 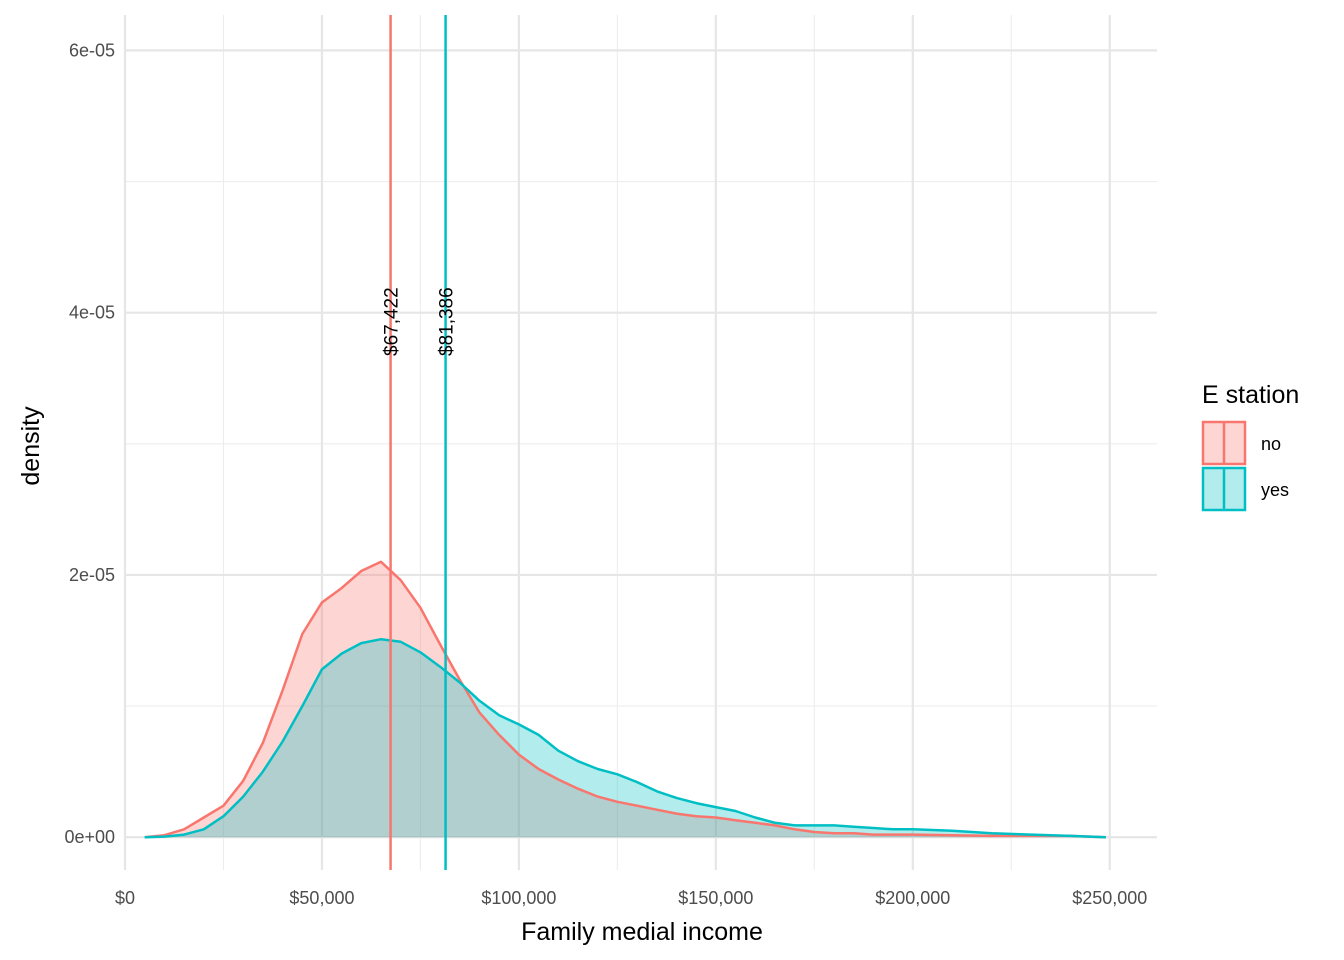 I want to click on legend-label-no: no, so click(x=1271, y=444).